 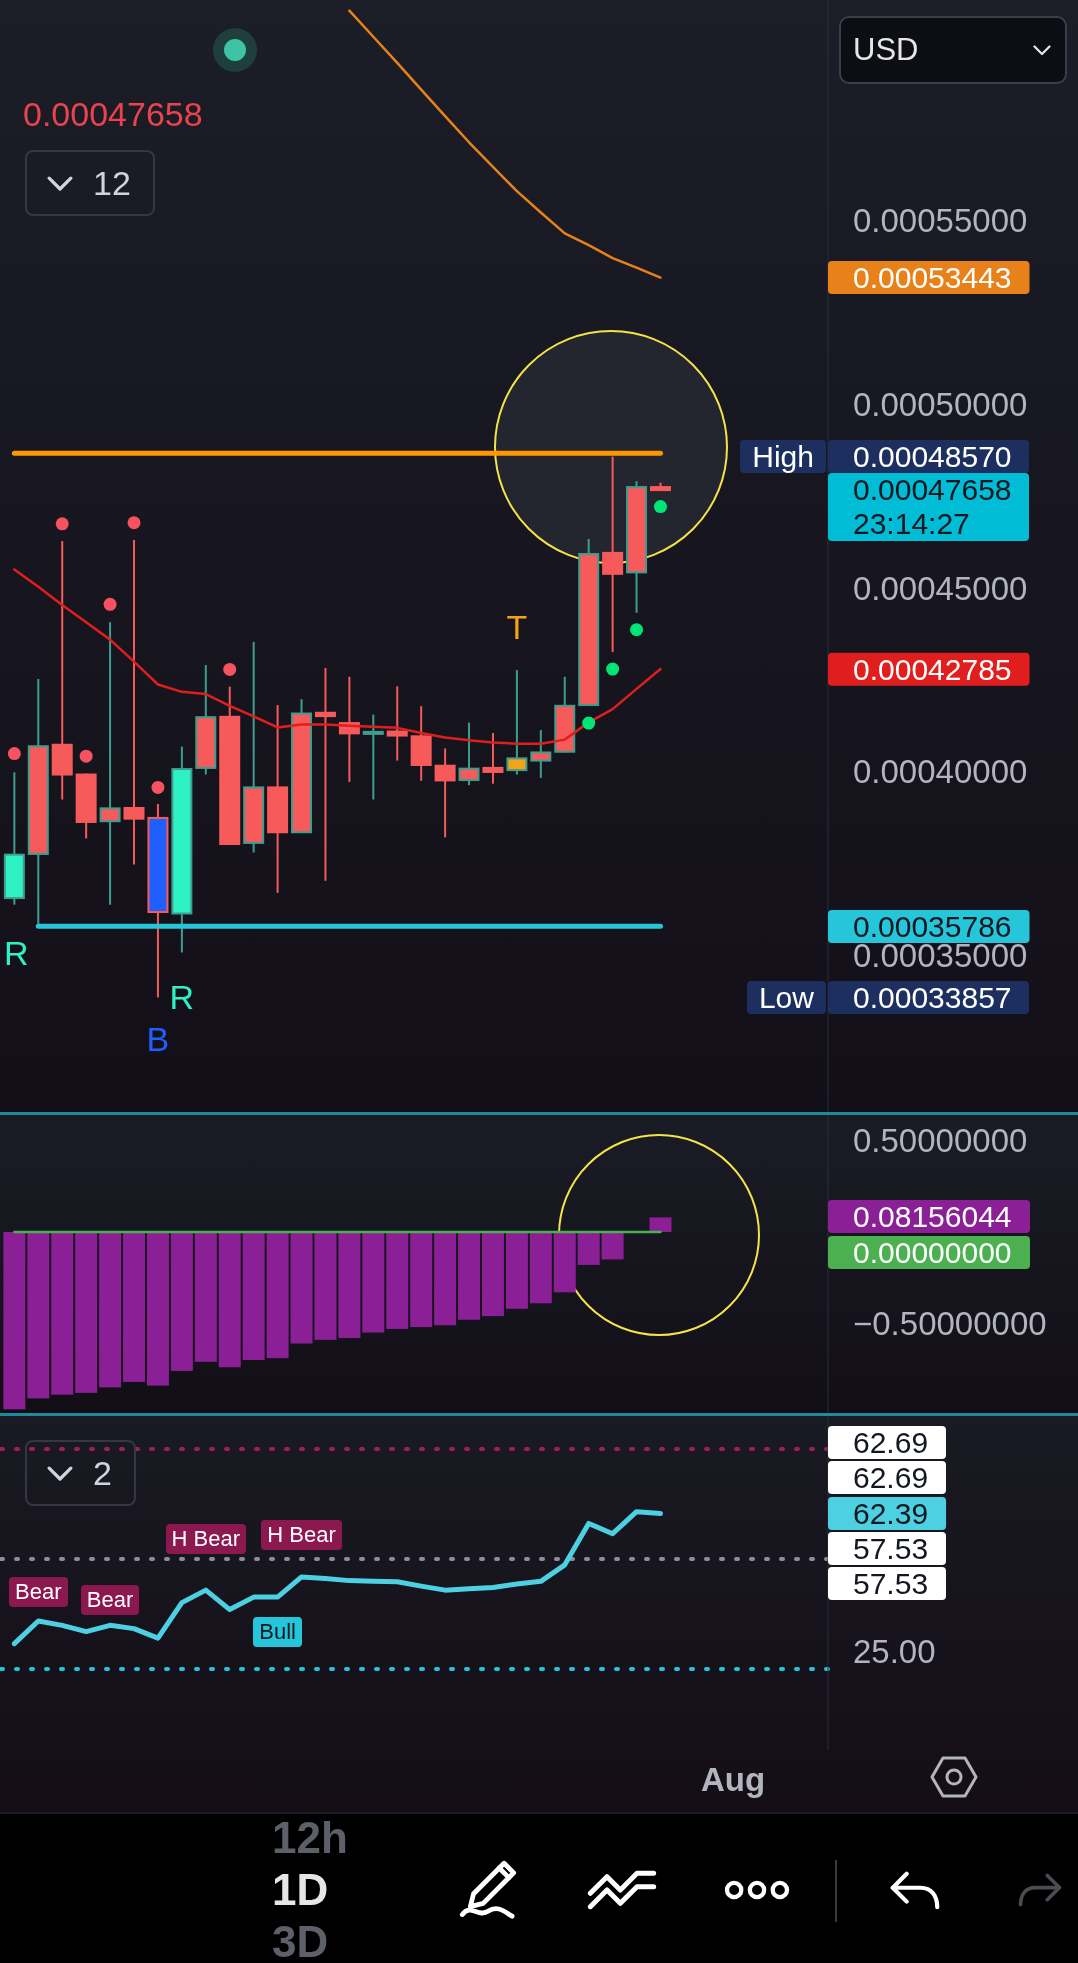 I want to click on y-tick-label: −0.50000000, so click(x=950, y=1324).